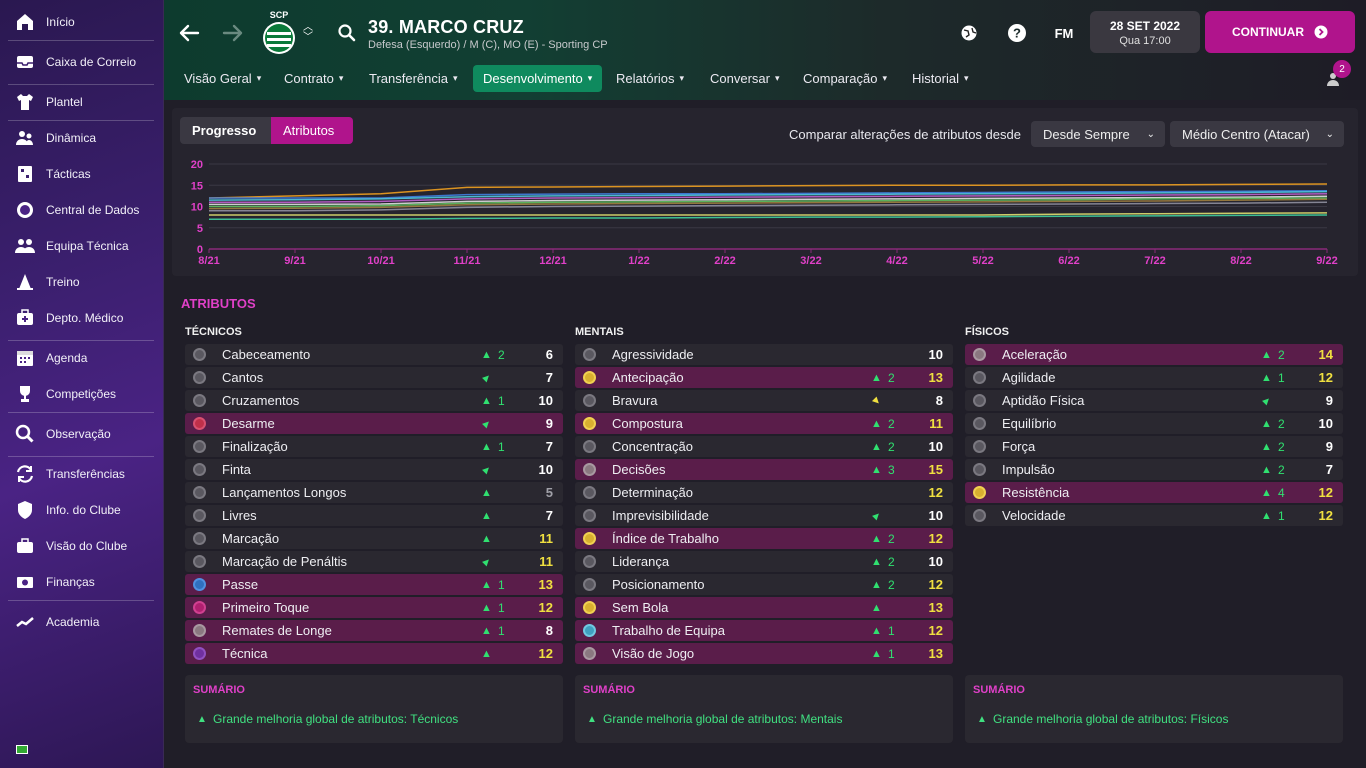 The width and height of the screenshot is (1366, 768). What do you see at coordinates (845, 78) in the screenshot?
I see `tab-comparacao: Comparação ▾` at bounding box center [845, 78].